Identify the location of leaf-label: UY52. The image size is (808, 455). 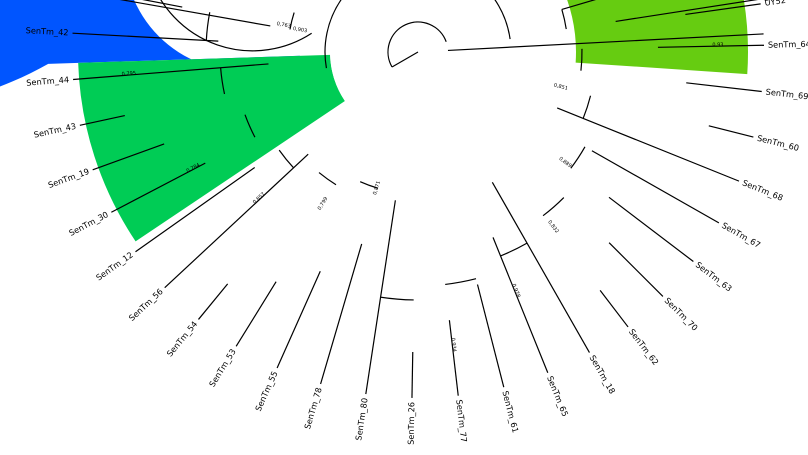
(775, 4).